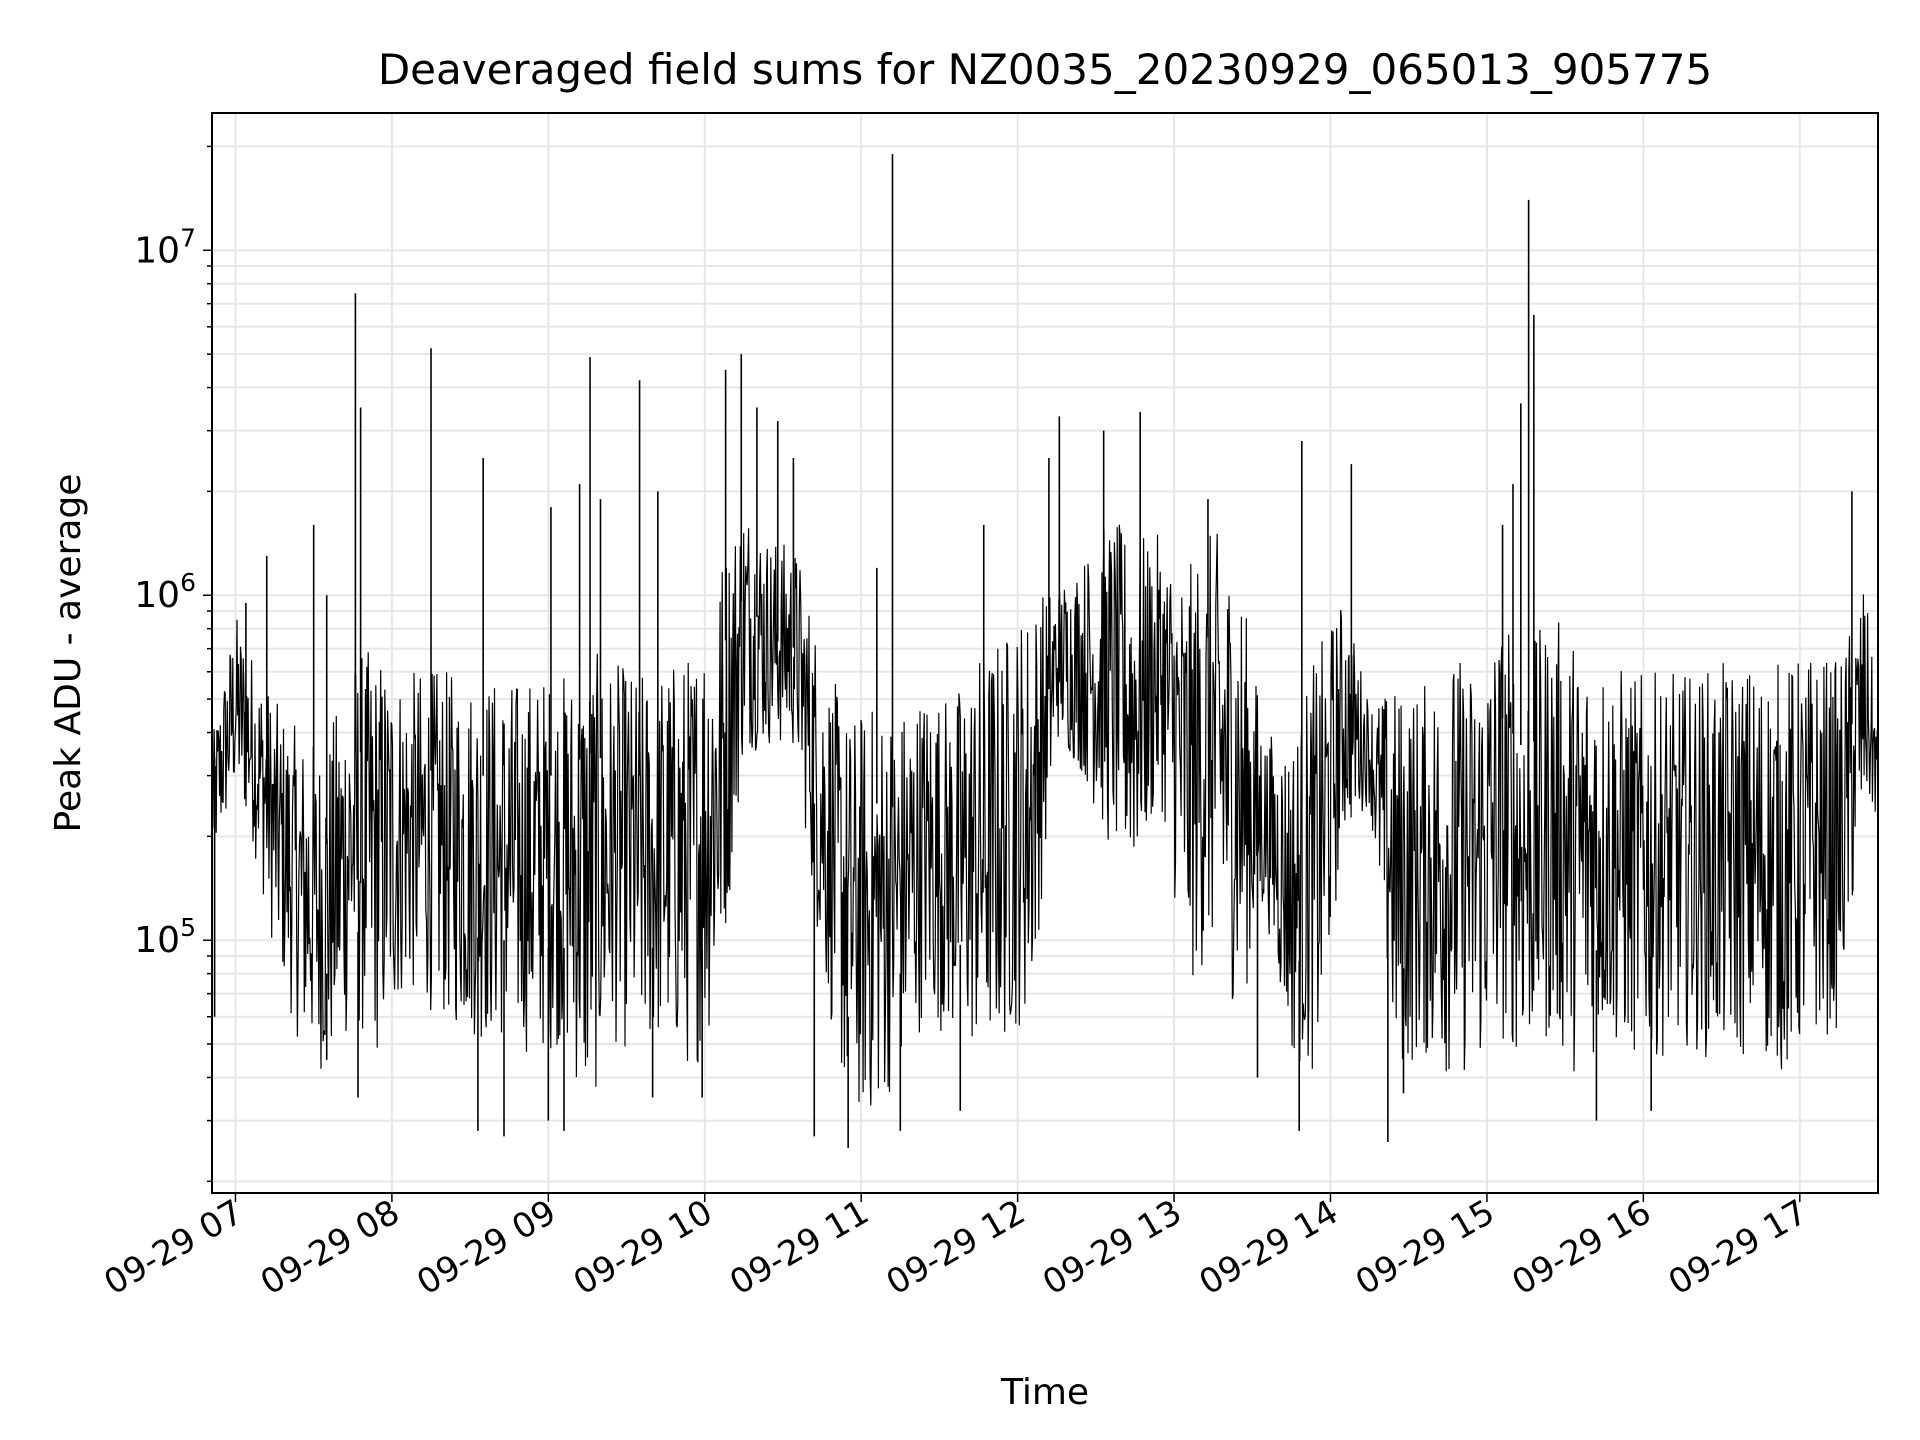  Describe the element at coordinates (165, 247) in the screenshot. I see `y-tick-label: 10⁷` at that location.